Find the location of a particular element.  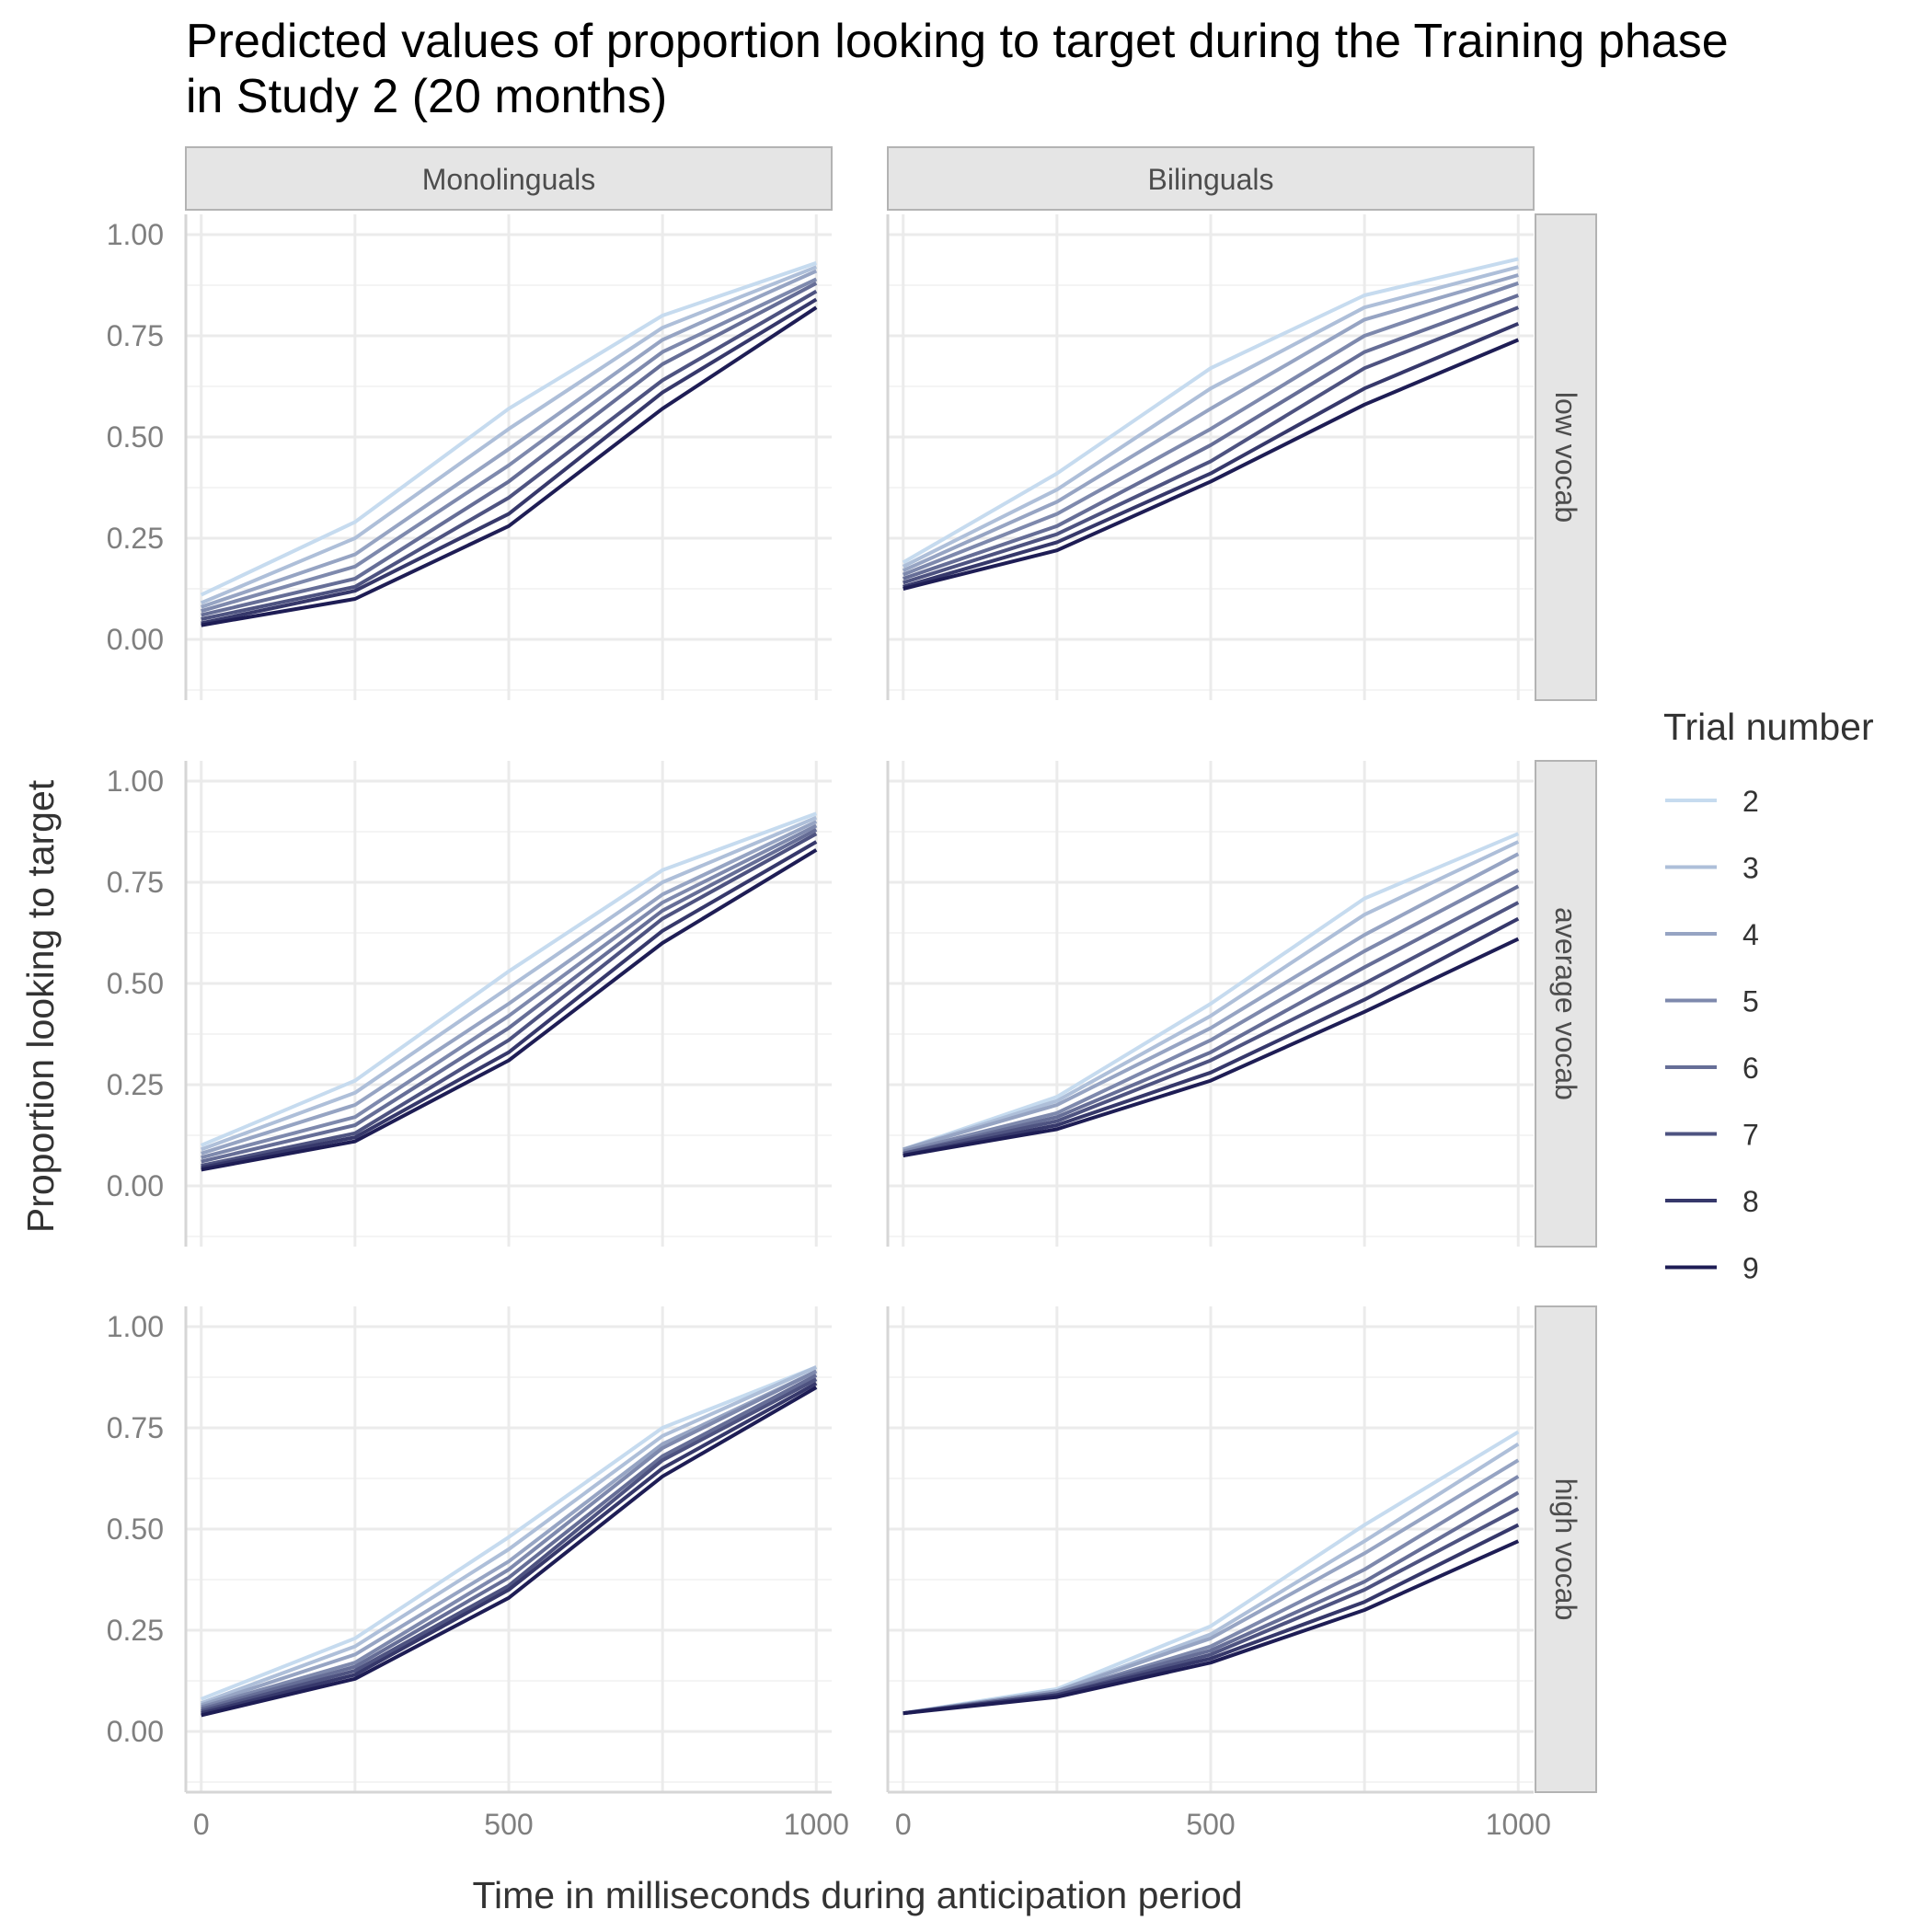

legend: Trial number 2 3 4 5 6 7 8 9 is located at coordinates (1768, 995).